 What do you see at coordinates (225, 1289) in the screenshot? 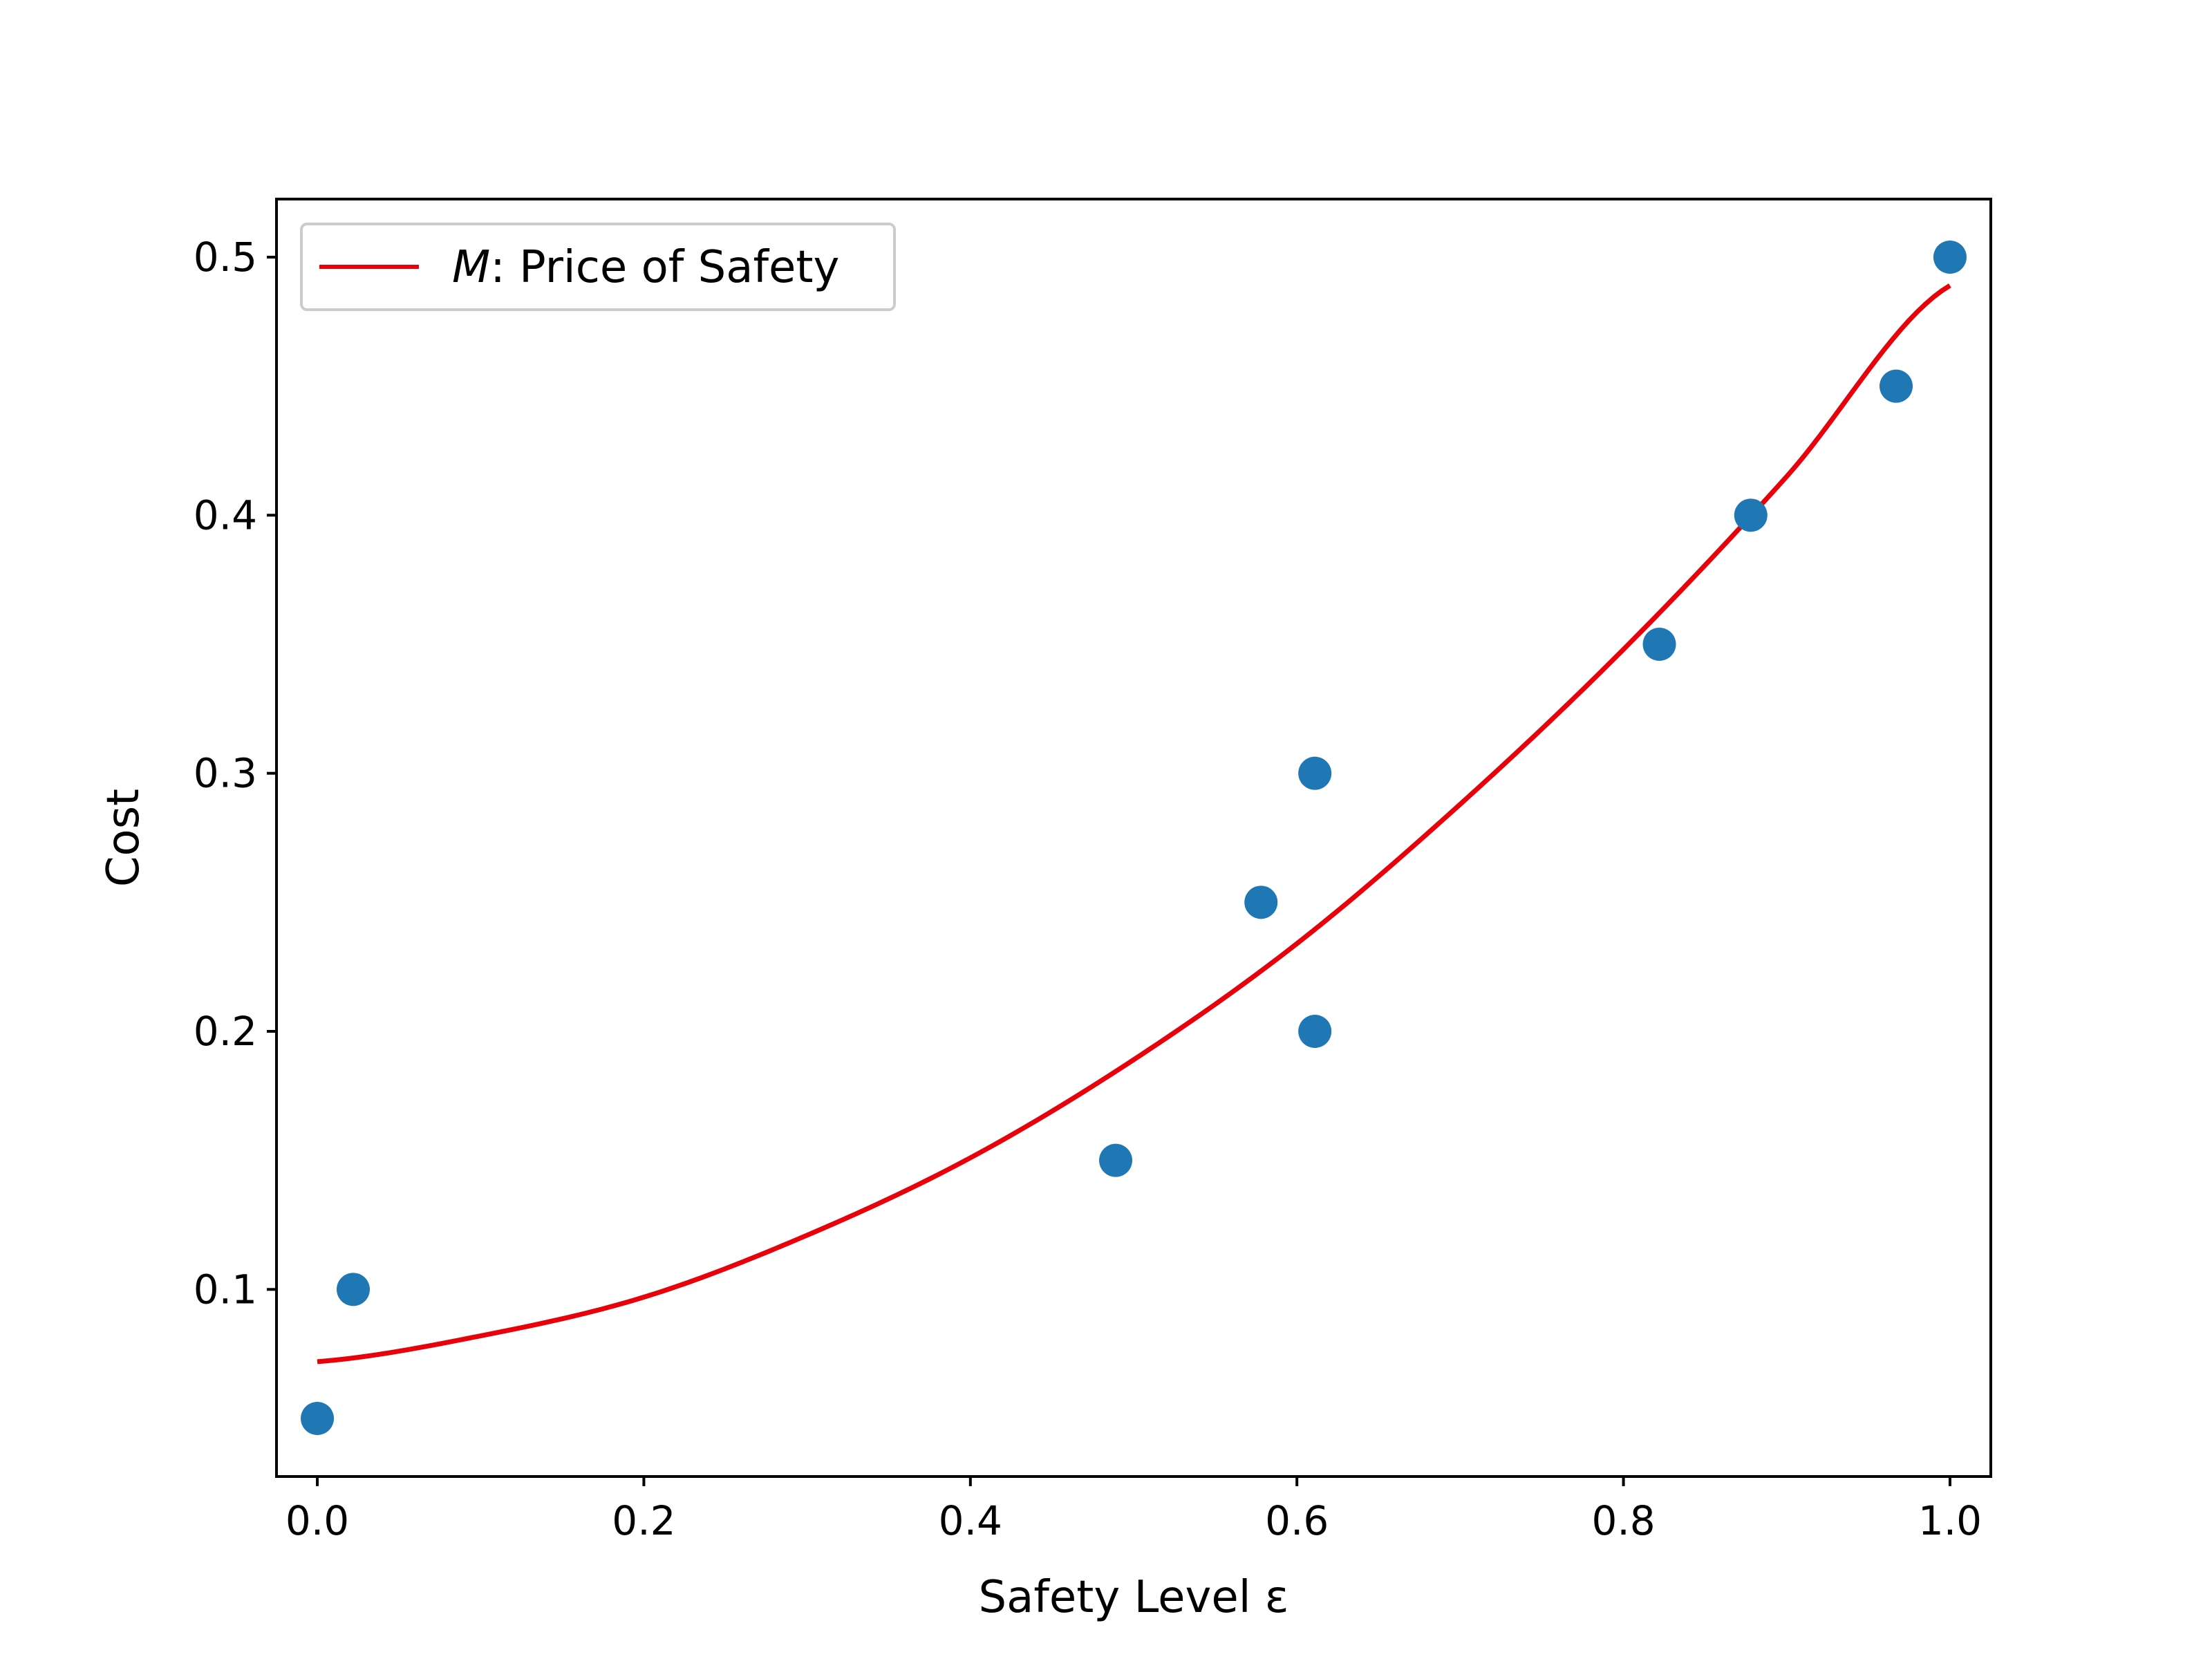
I see `y-tick-label: 0.1` at bounding box center [225, 1289].